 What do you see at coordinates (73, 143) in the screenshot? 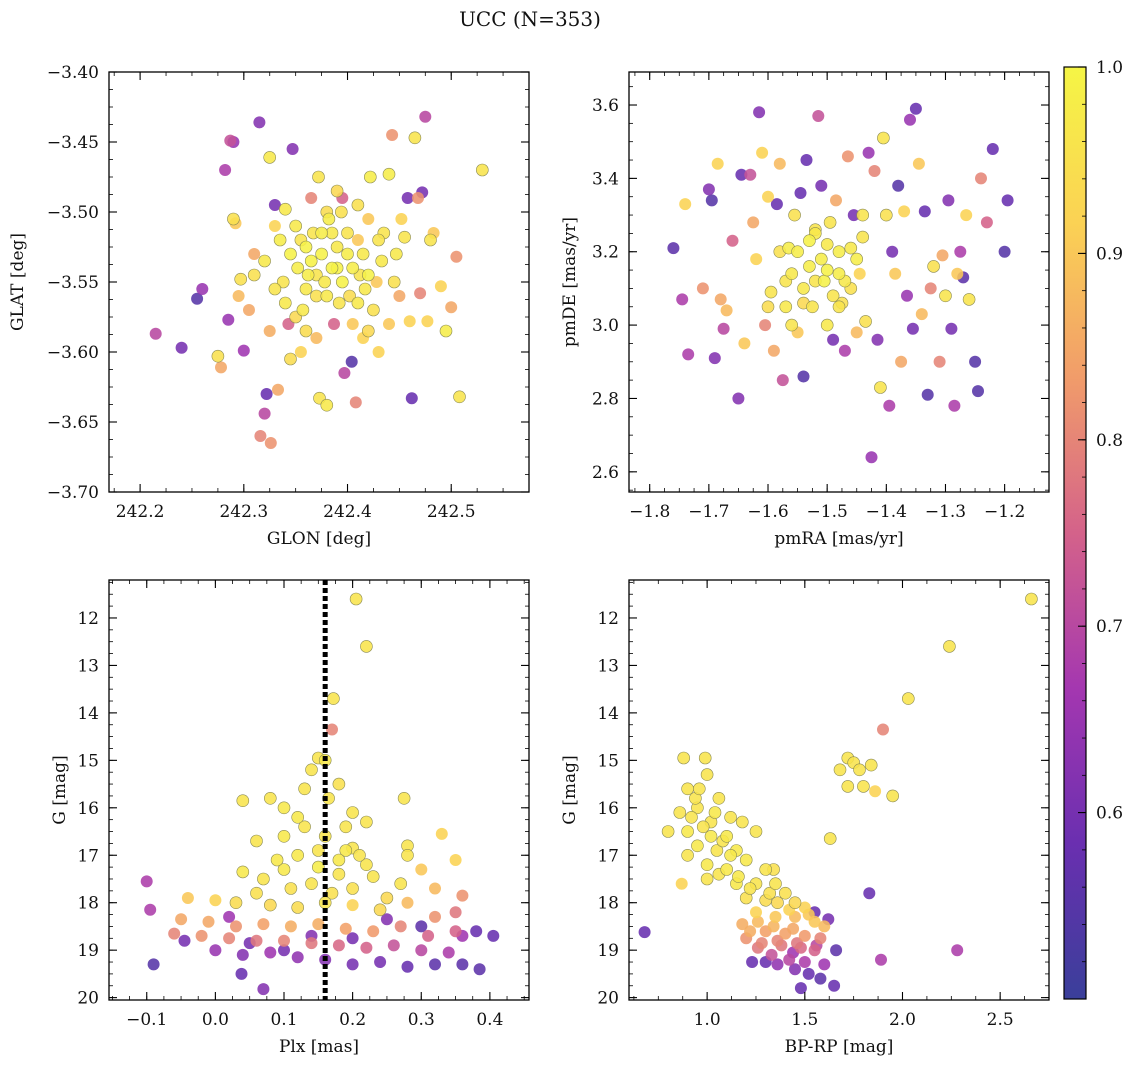
I see `y-tick-label: −3.45` at bounding box center [73, 143].